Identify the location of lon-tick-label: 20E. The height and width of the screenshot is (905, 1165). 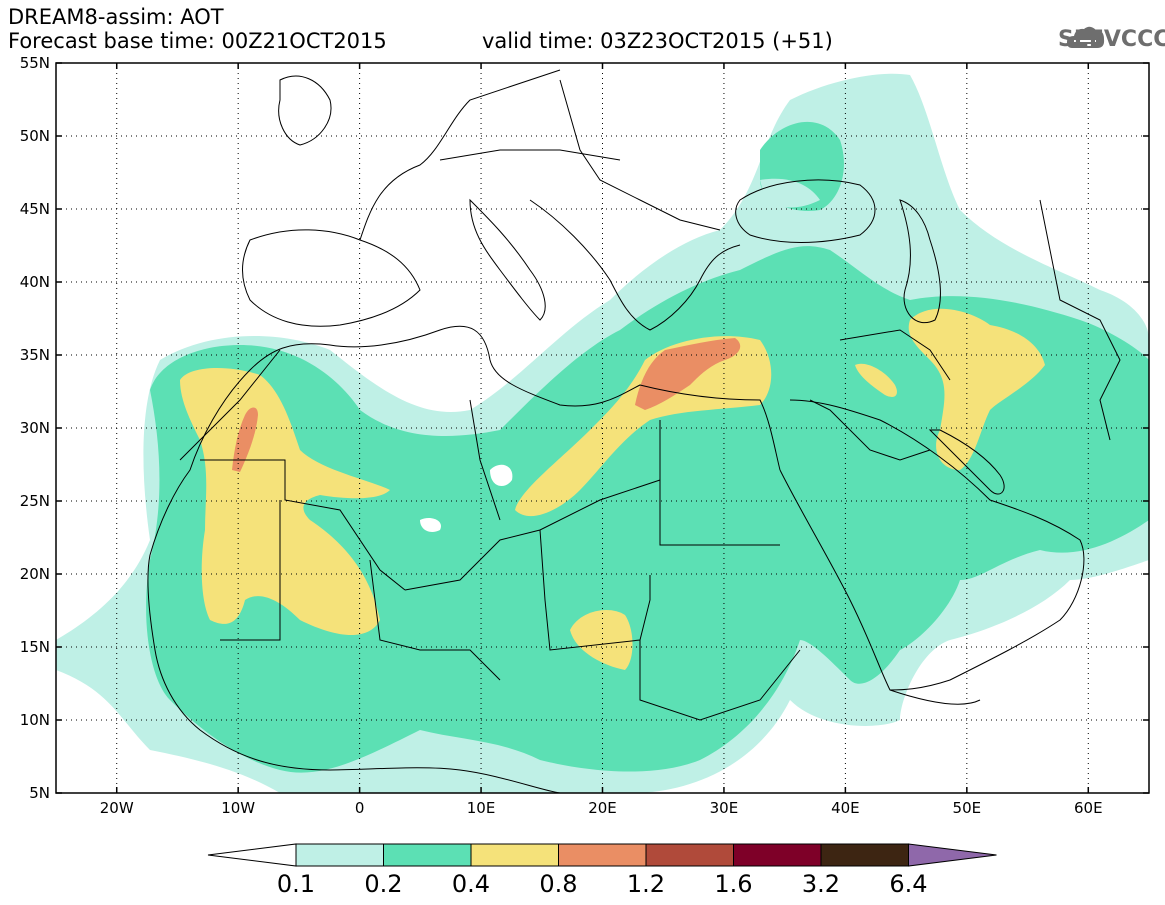
(602, 808).